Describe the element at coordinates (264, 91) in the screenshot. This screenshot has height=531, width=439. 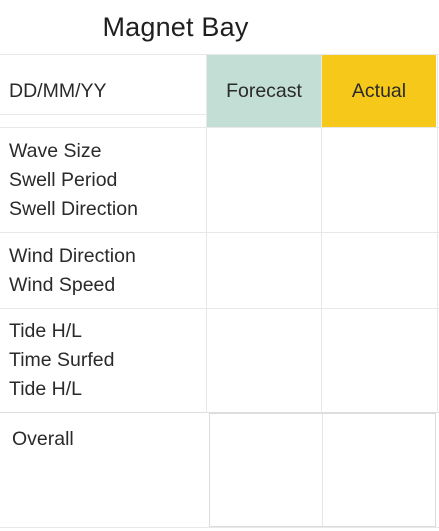
I see `forecast-column-header: Forecast` at that location.